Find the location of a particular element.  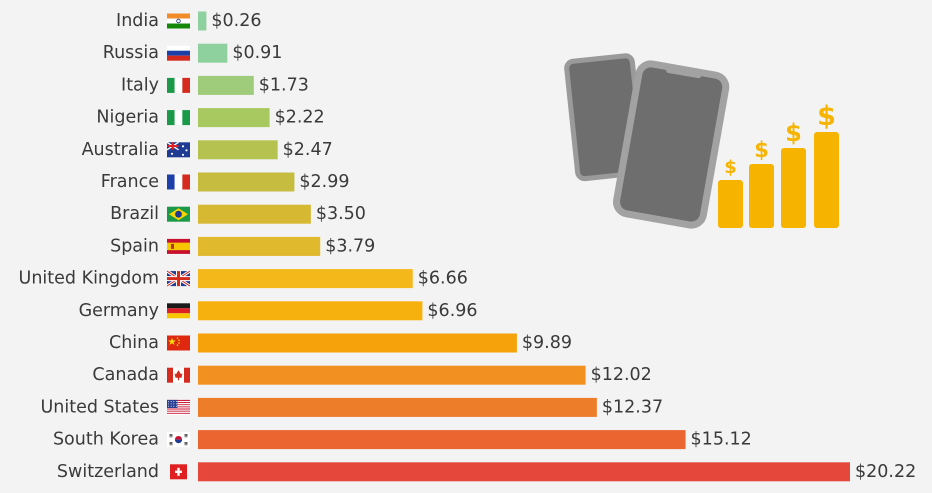

country-label: Switzerland is located at coordinates (108, 472).